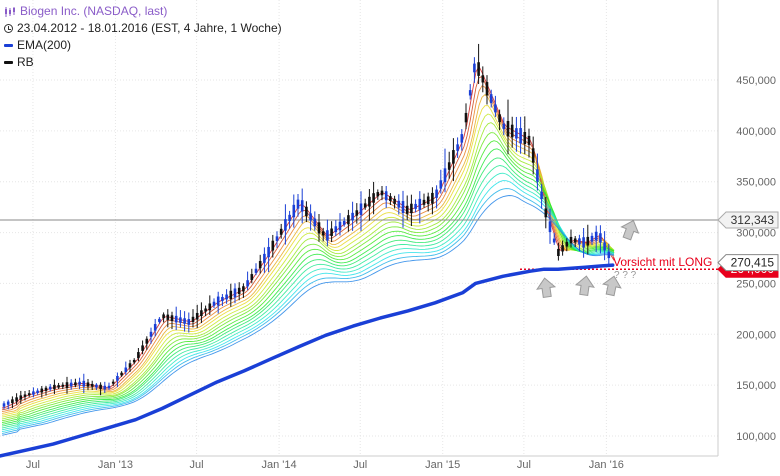 This screenshot has width=780, height=476. What do you see at coordinates (606, 465) in the screenshot?
I see `x-tick-label: Jan '16` at bounding box center [606, 465].